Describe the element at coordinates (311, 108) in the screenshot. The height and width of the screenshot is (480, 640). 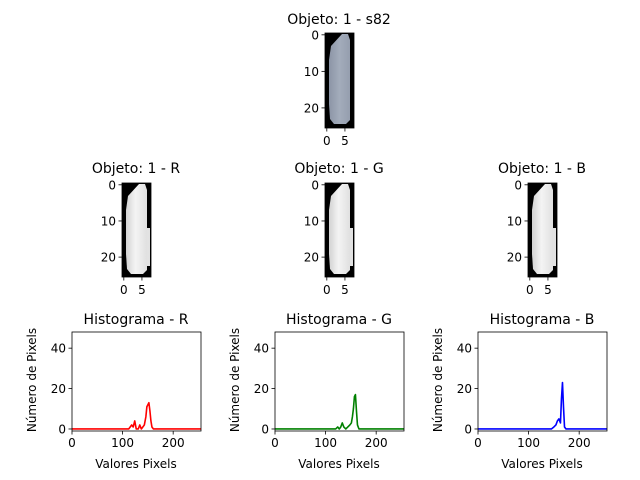
I see `top-image-ytick-label: 20` at that location.